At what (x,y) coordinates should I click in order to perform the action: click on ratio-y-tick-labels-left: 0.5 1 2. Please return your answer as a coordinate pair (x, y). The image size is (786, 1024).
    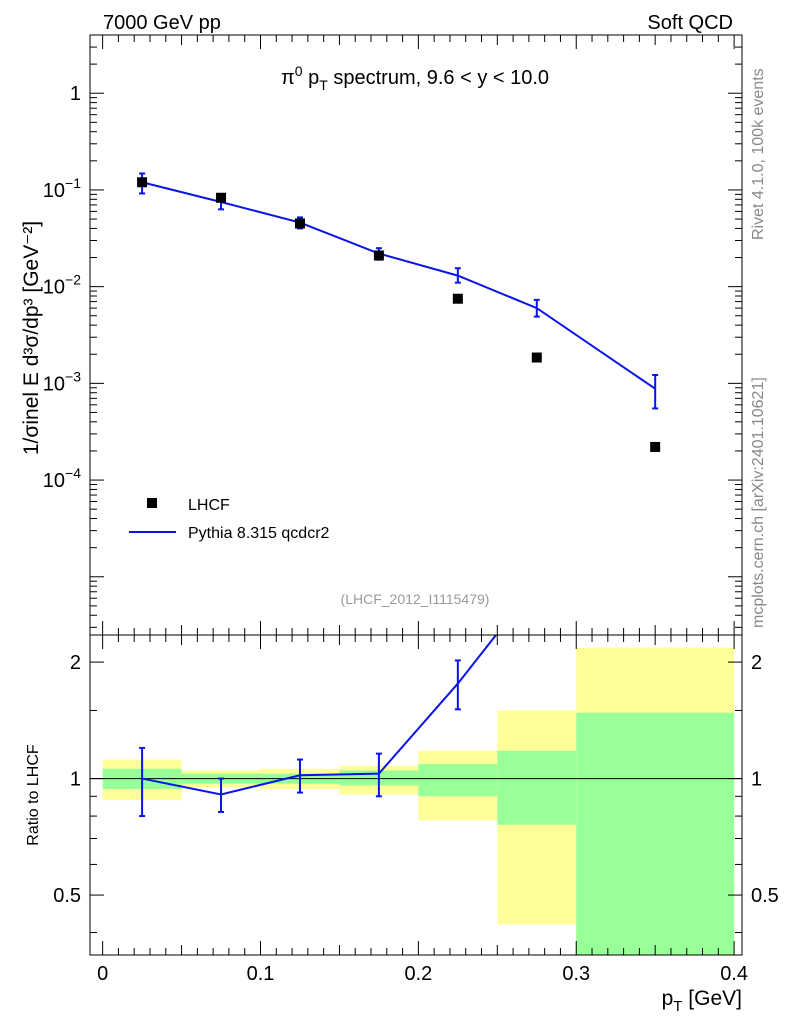
    Looking at the image, I should click on (67, 779).